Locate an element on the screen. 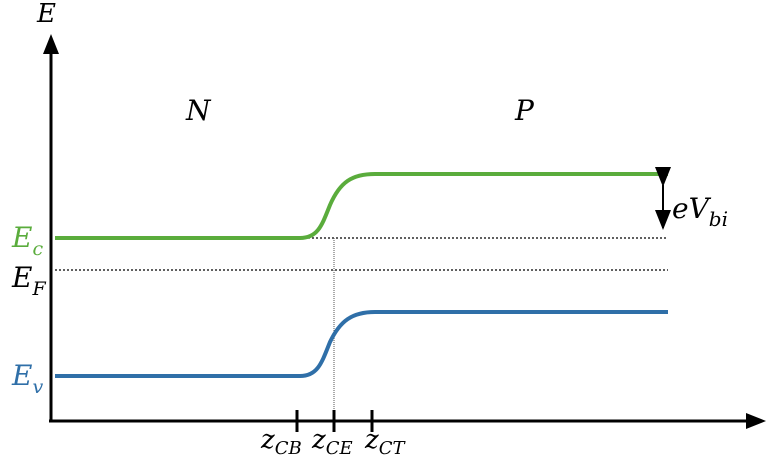  built-in-potential-label: eVbi is located at coordinates (700, 211).